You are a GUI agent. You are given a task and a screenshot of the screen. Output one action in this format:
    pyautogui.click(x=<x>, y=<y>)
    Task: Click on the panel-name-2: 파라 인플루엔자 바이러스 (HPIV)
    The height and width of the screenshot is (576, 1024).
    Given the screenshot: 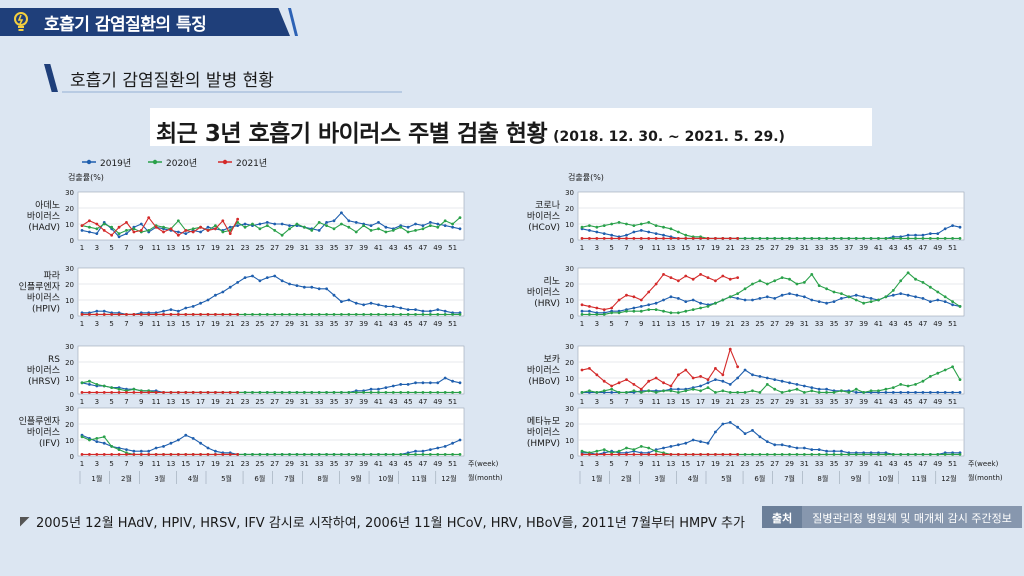 What is the action you would take?
    pyautogui.click(x=40, y=293)
    